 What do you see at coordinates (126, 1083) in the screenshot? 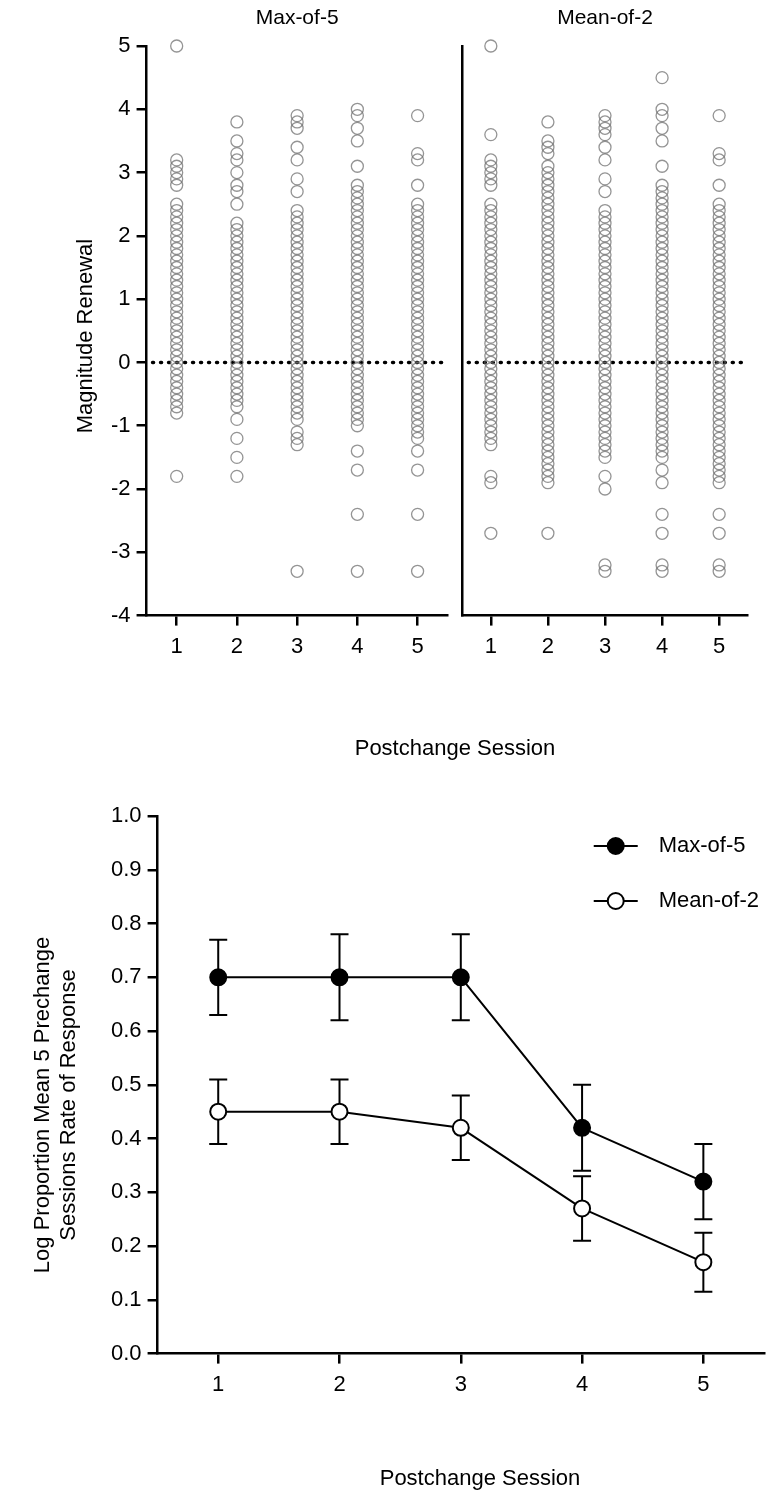
I see `y-tick-label: 0.5` at bounding box center [126, 1083].